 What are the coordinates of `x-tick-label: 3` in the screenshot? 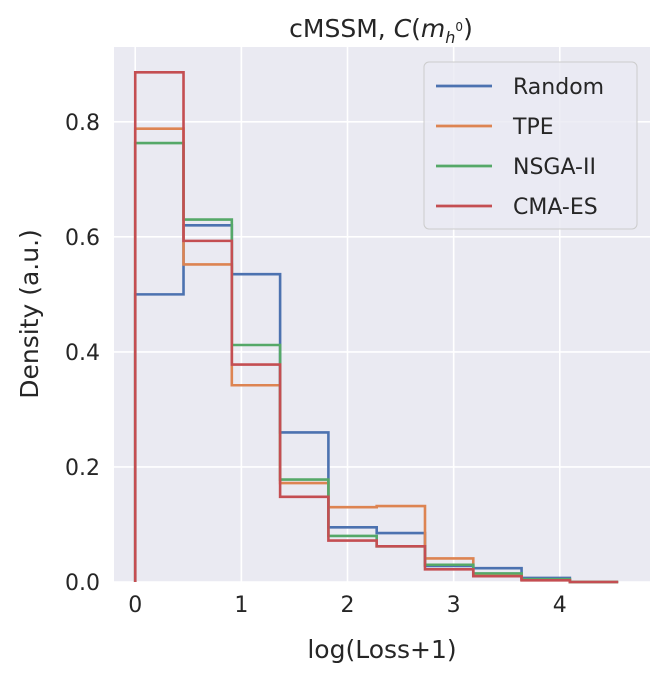 It's located at (454, 605).